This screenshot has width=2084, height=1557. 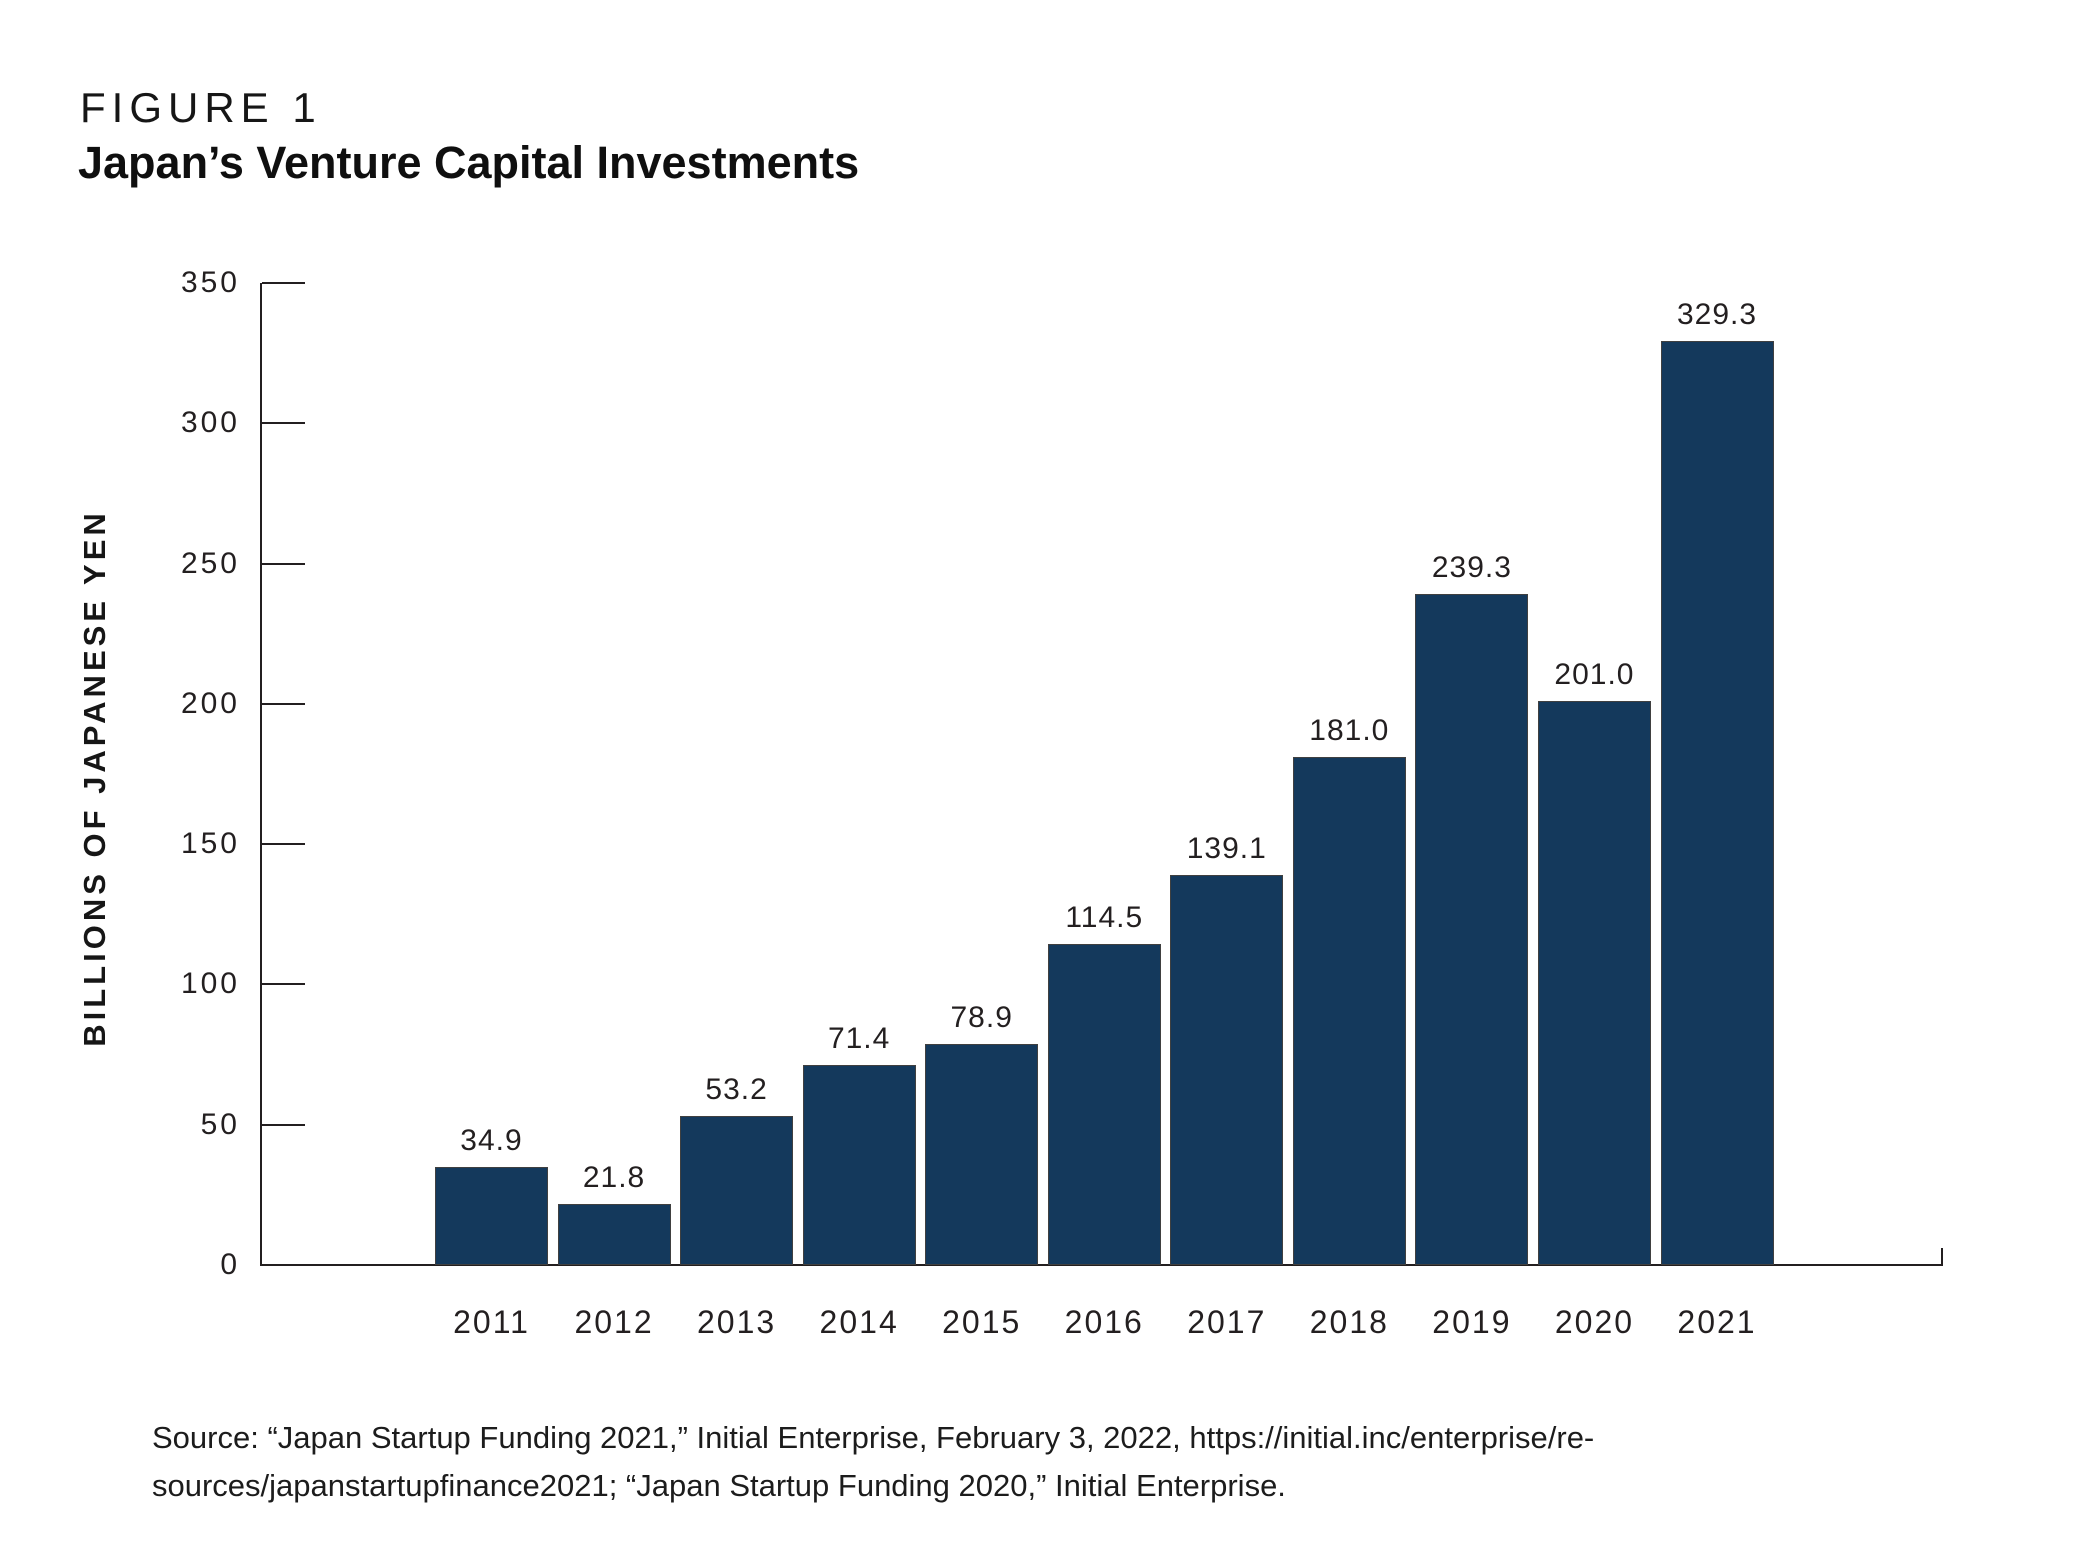 What do you see at coordinates (614, 1322) in the screenshot?
I see `year-label-2012: 2012` at bounding box center [614, 1322].